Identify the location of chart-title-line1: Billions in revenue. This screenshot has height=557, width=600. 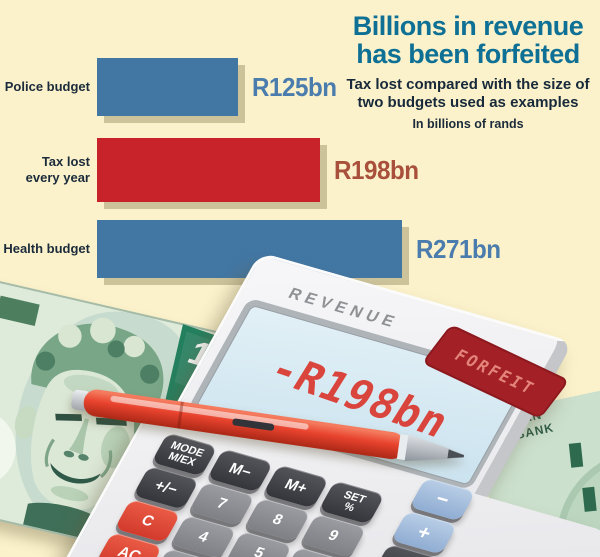
(468, 26).